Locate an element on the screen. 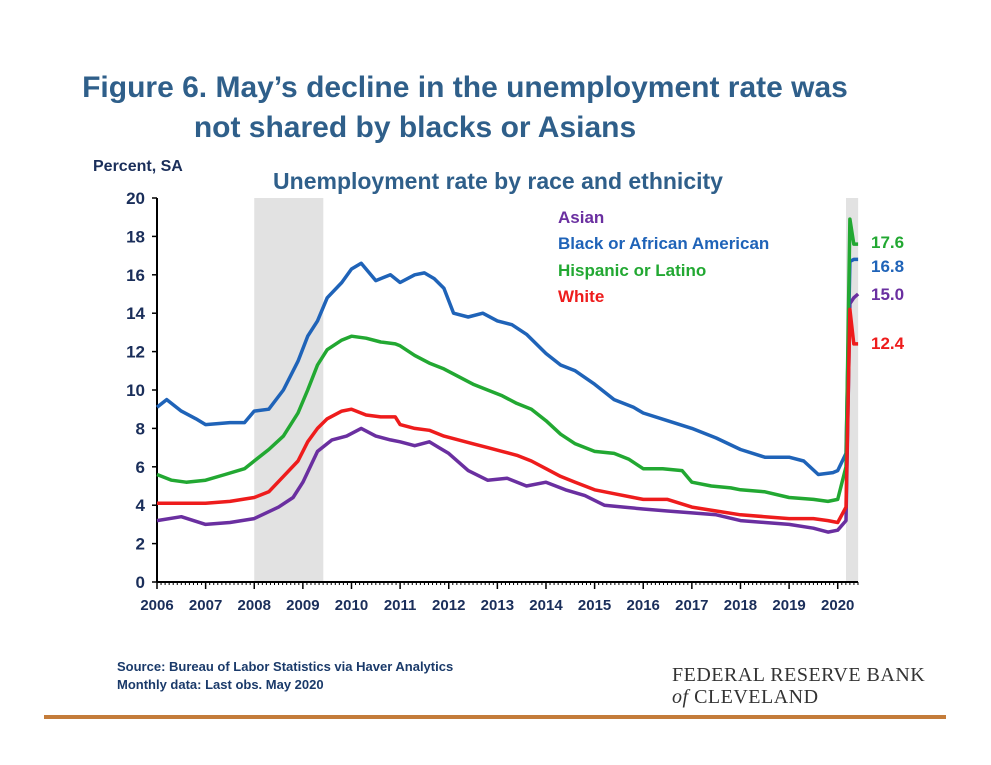  logo-of: of is located at coordinates (680, 697).